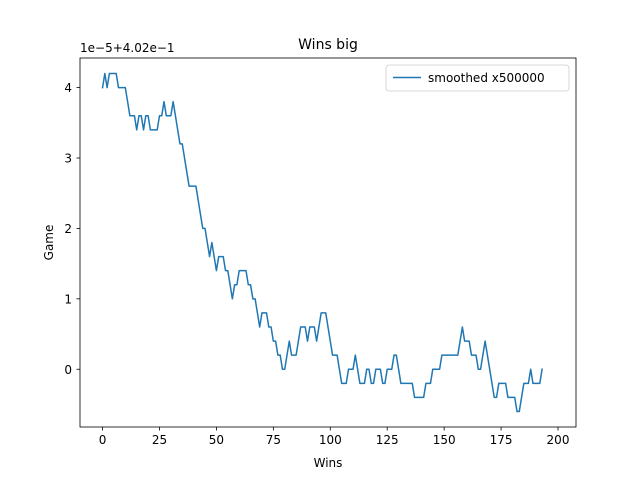 The height and width of the screenshot is (480, 640). I want to click on x-tick-label: 50, so click(216, 440).